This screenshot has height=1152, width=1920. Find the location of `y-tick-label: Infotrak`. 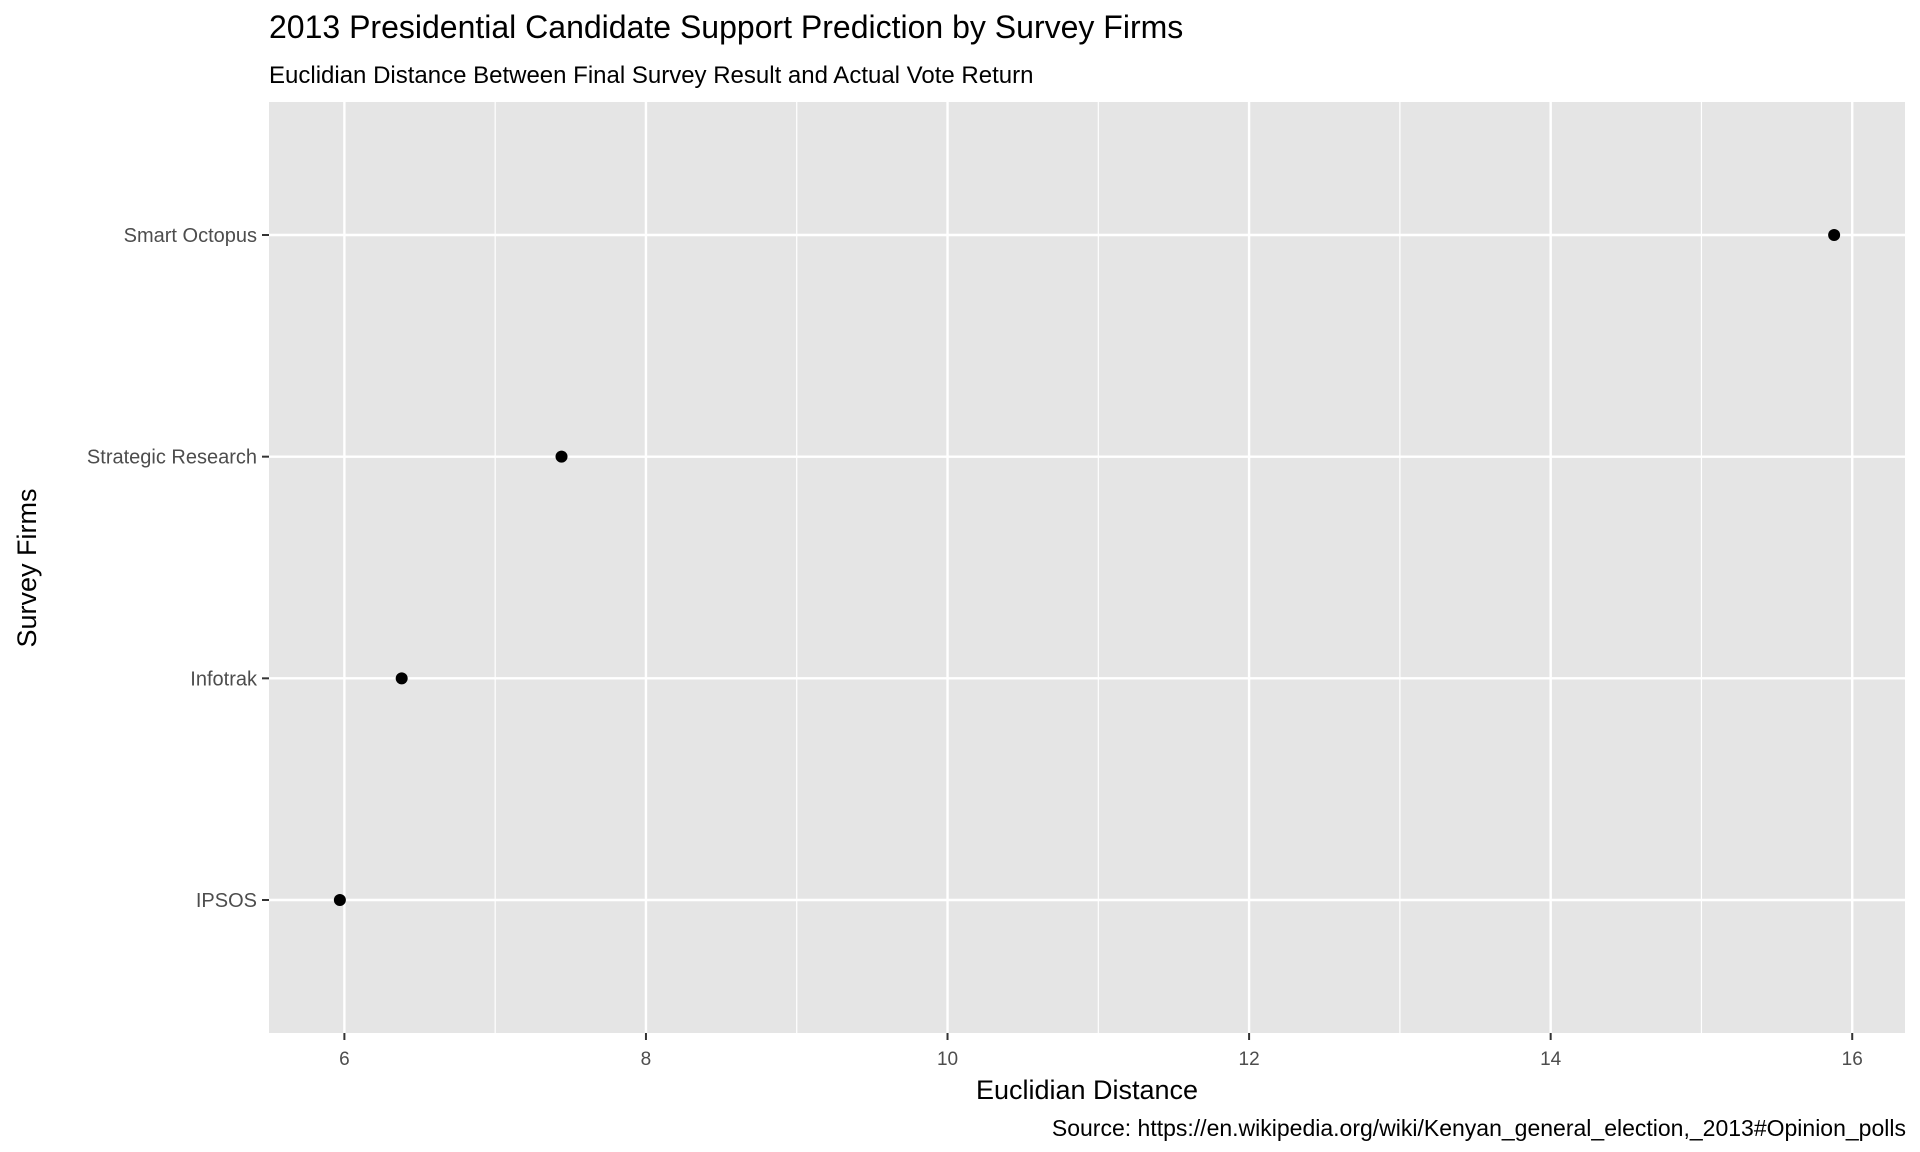

y-tick-label: Infotrak is located at coordinates (224, 679).